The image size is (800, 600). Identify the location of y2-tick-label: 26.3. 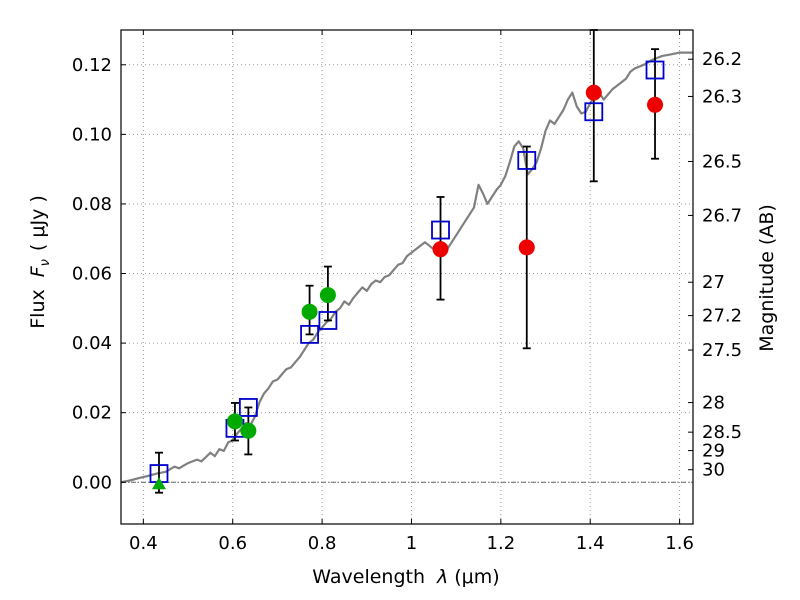
(722, 96).